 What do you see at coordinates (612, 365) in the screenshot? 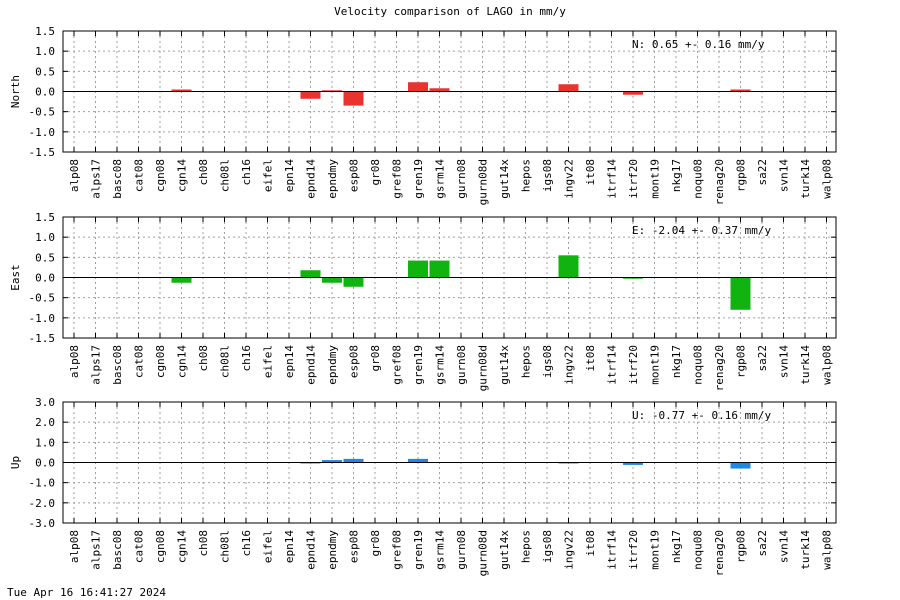
I see `east-xtick-label: itrf14` at bounding box center [612, 365].